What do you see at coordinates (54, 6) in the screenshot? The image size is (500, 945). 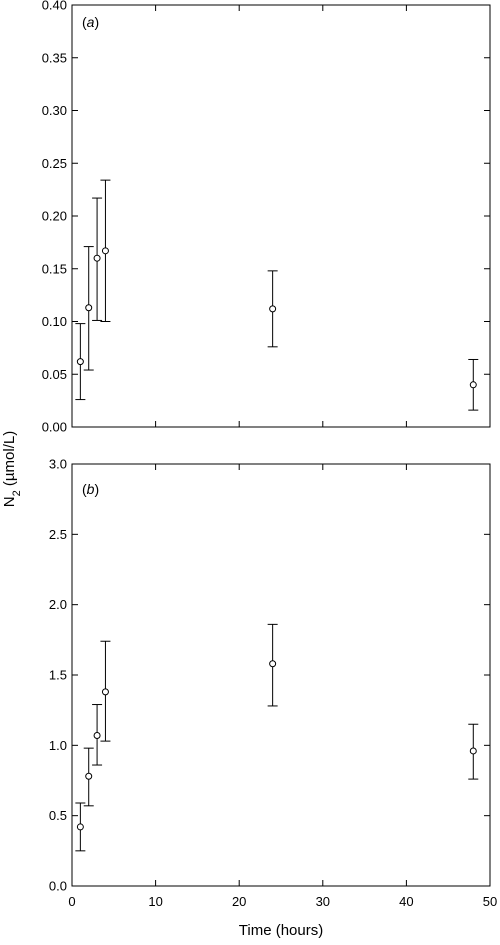 I see `panel-a-y-tick-label: 0.40` at bounding box center [54, 6].